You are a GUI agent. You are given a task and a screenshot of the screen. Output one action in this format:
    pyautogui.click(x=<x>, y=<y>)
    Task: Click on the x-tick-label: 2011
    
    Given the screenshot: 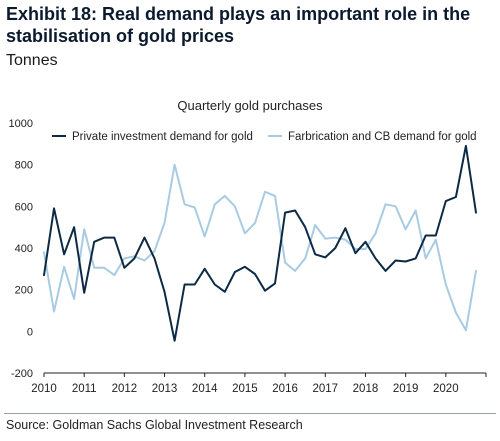 What is the action you would take?
    pyautogui.click(x=84, y=389)
    